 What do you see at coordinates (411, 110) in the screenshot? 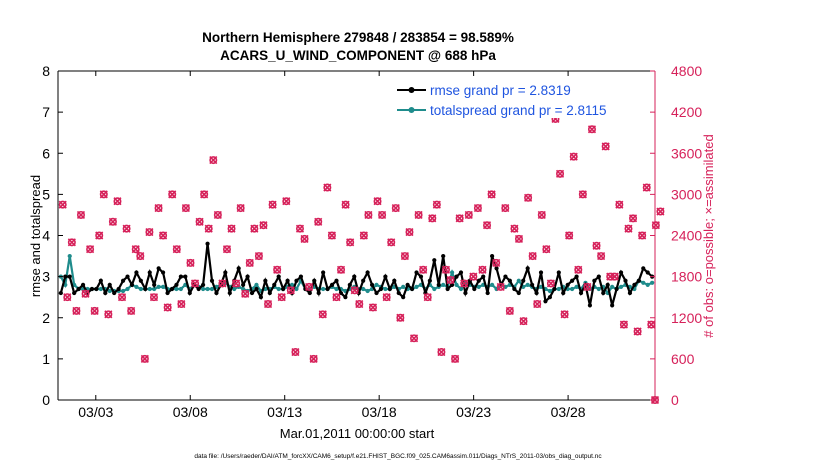
I see `legend-spread-marker` at bounding box center [411, 110].